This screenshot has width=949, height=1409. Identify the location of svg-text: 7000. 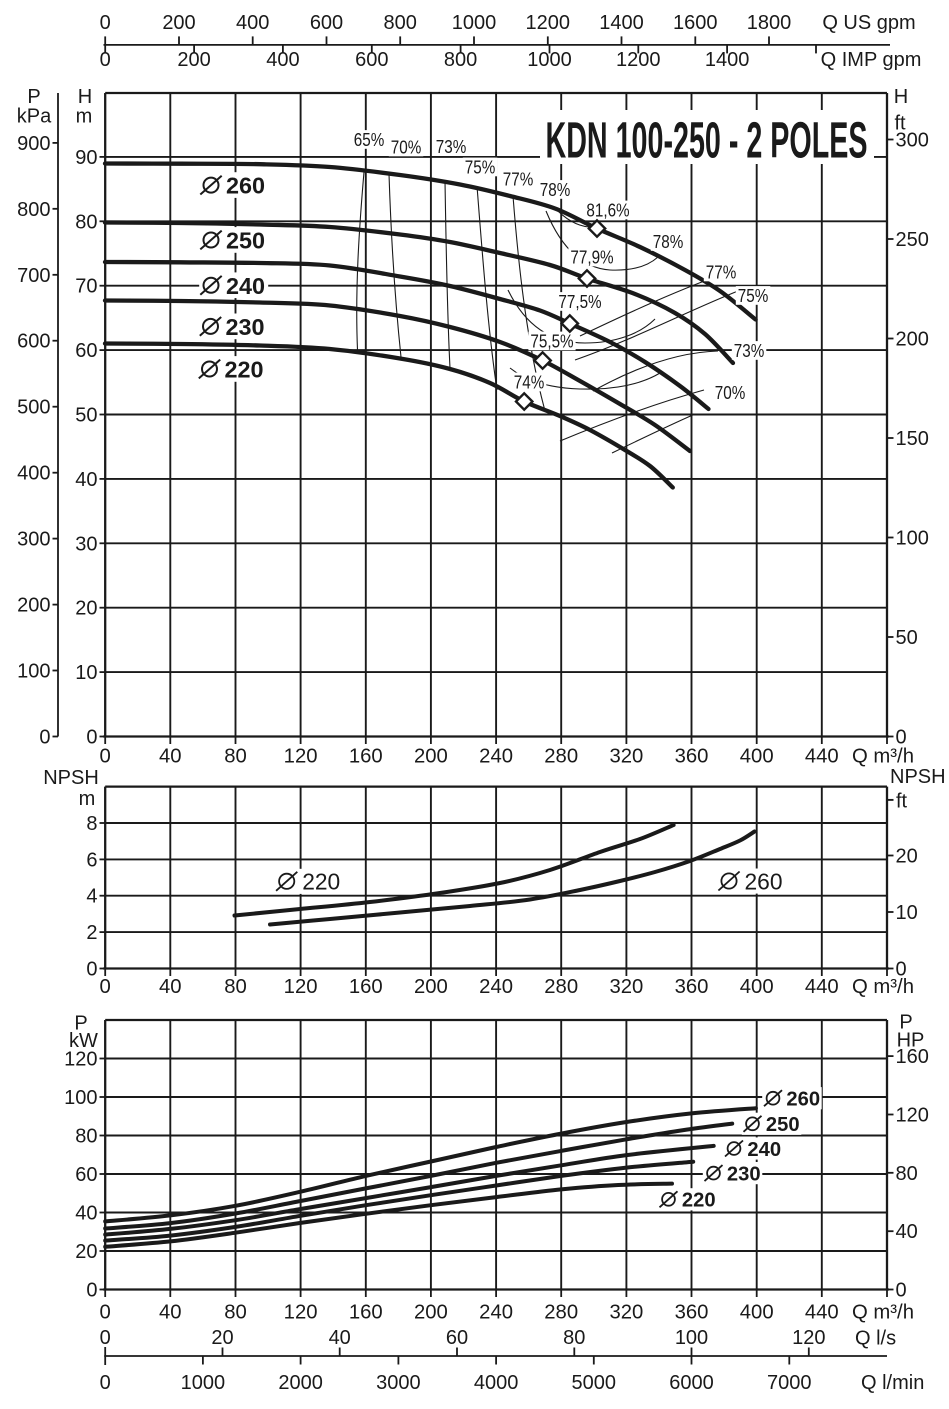
(789, 1383).